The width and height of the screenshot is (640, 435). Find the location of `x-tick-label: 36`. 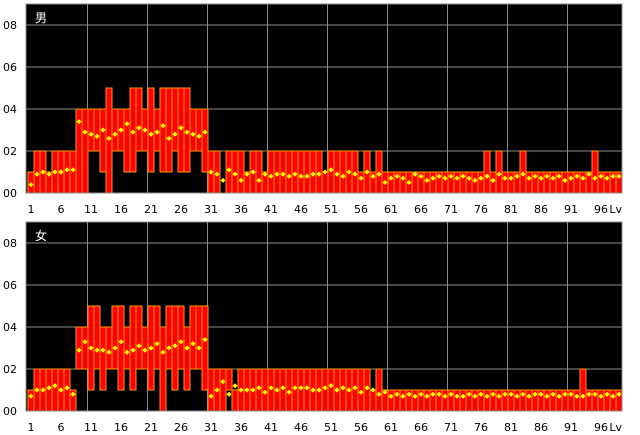

x-tick-label: 36 is located at coordinates (241, 209).